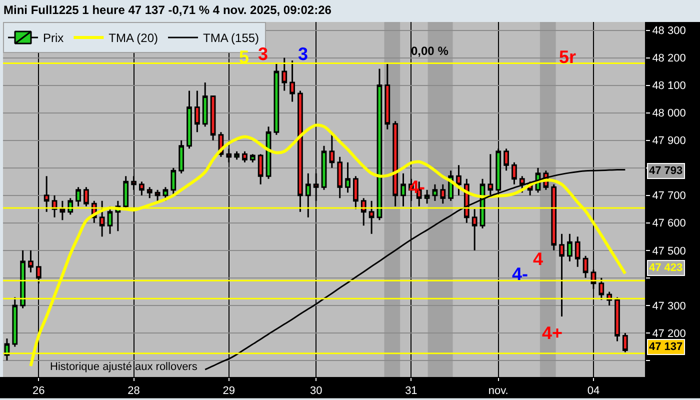 The height and width of the screenshot is (400, 700). I want to click on legend-label: Prix, so click(53, 38).